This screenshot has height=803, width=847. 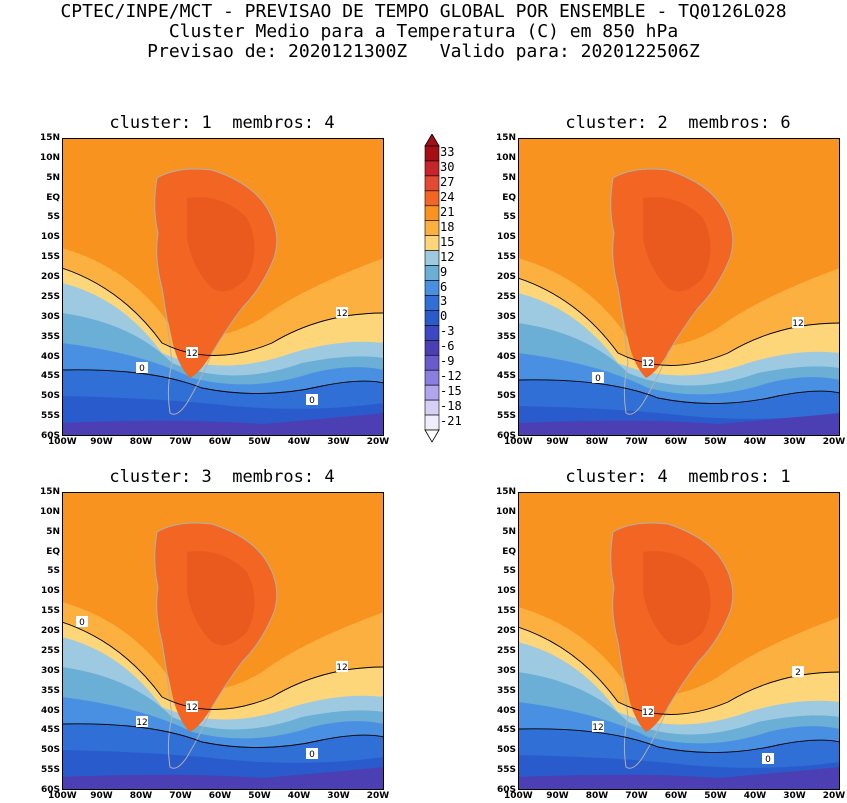 I want to click on map-panel-4: 2 12 12 0, so click(x=679, y=641).